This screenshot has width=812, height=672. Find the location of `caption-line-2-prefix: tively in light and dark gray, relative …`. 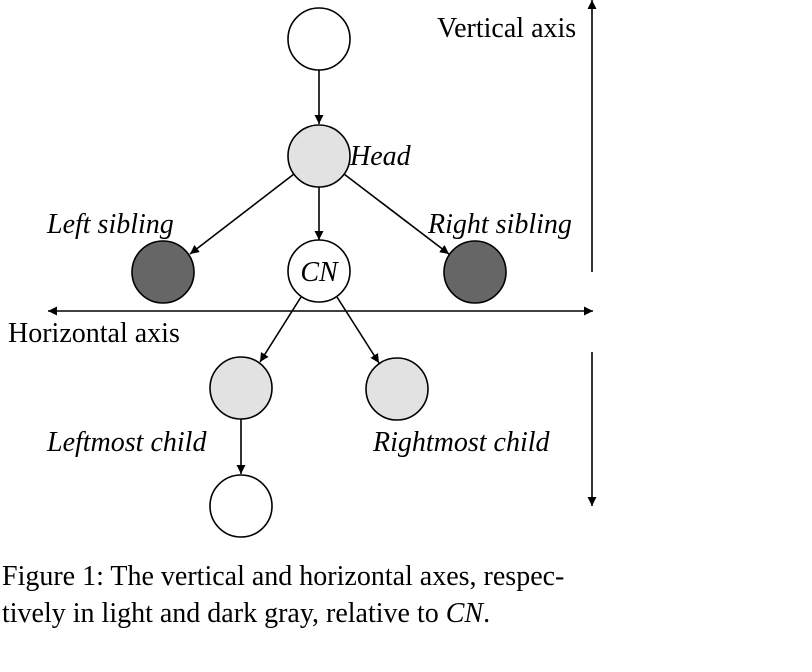

caption-line-2-prefix: tively in light and dark gray, relative … is located at coordinates (224, 613).